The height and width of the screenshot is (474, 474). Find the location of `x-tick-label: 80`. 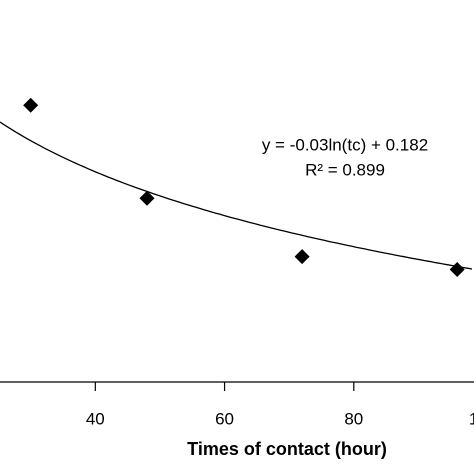

x-tick-label: 80 is located at coordinates (353, 418).